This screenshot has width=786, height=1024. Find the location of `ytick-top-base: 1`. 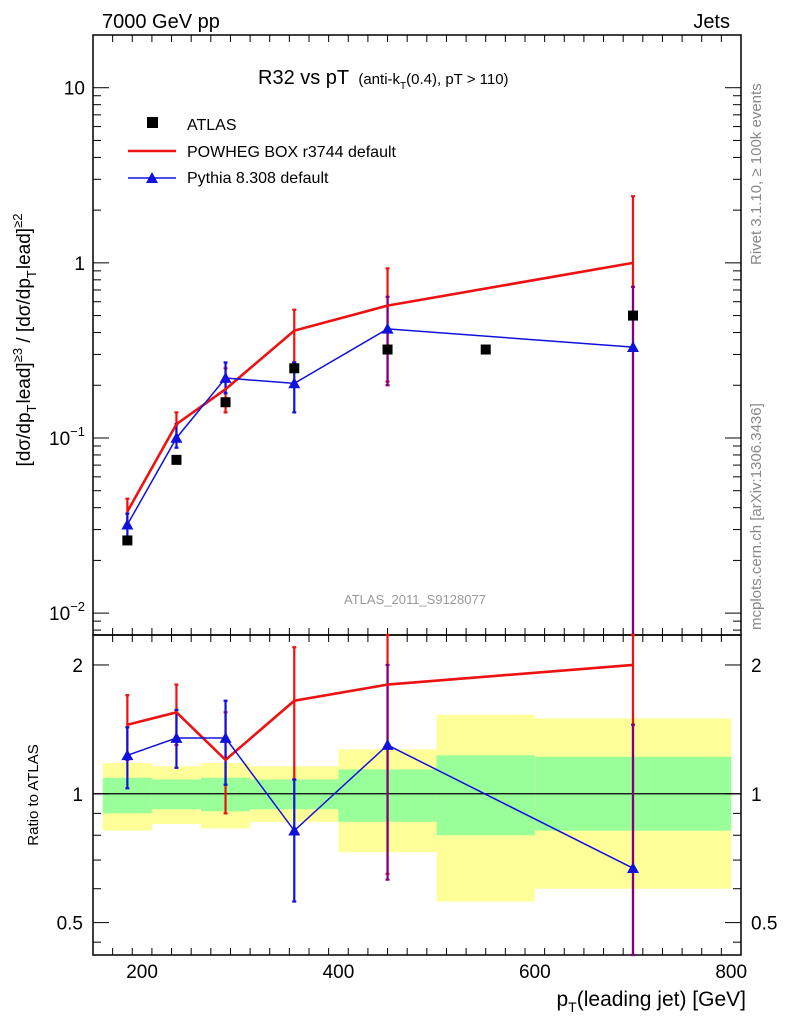

ytick-top-base: 1 is located at coordinates (79, 264).